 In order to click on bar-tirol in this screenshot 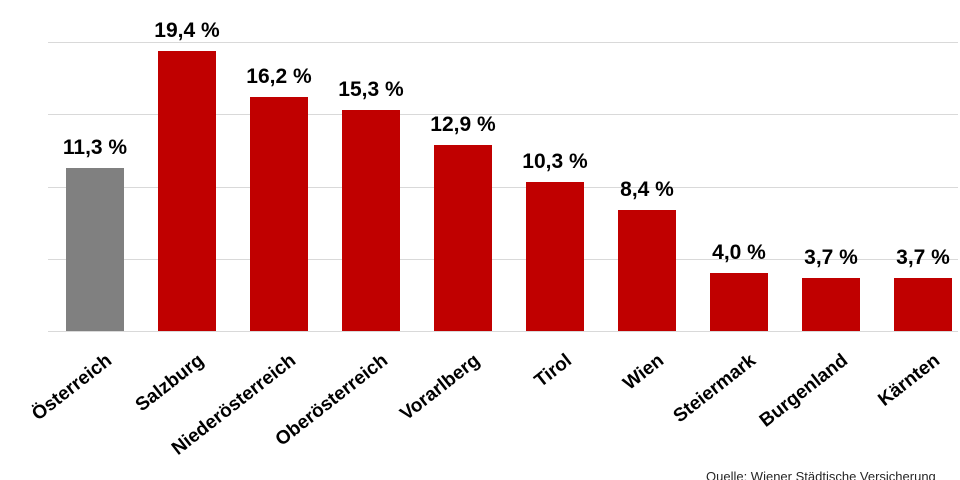, I will do `click(555, 256)`.